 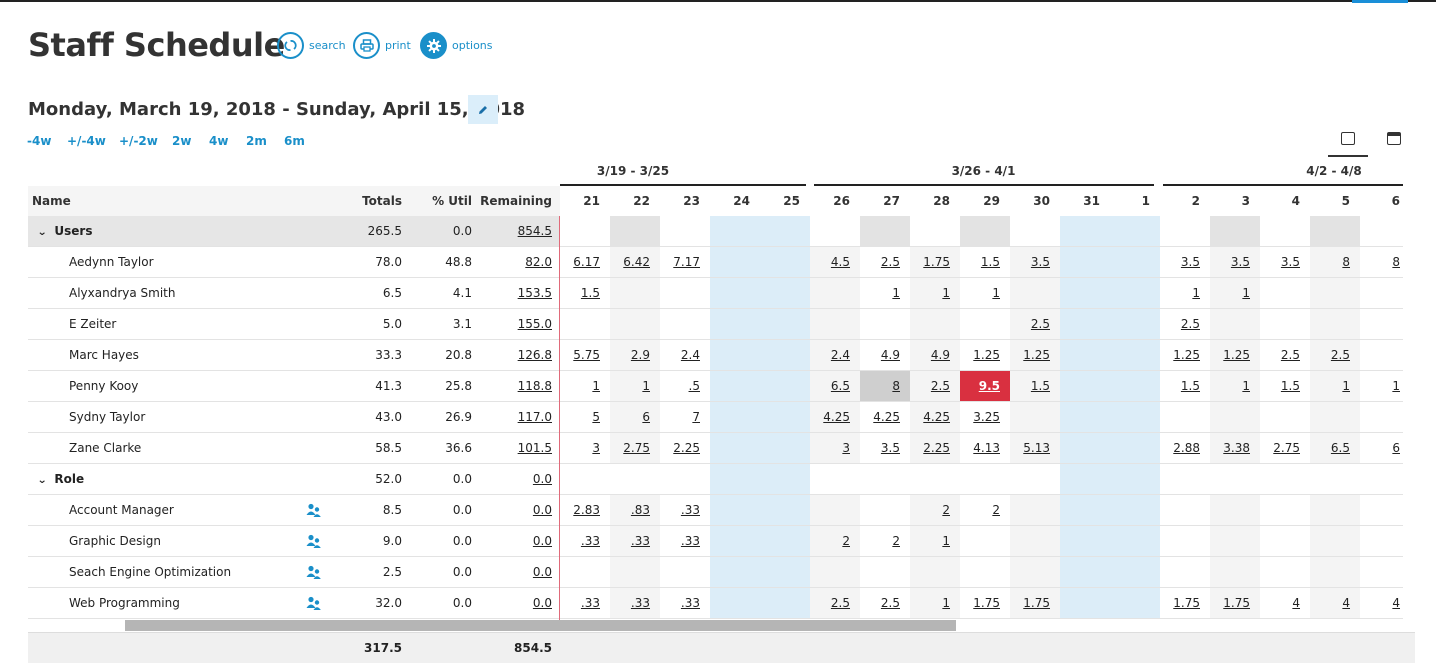 What do you see at coordinates (835, 386) in the screenshot?
I see `day-cell: 6.5` at bounding box center [835, 386].